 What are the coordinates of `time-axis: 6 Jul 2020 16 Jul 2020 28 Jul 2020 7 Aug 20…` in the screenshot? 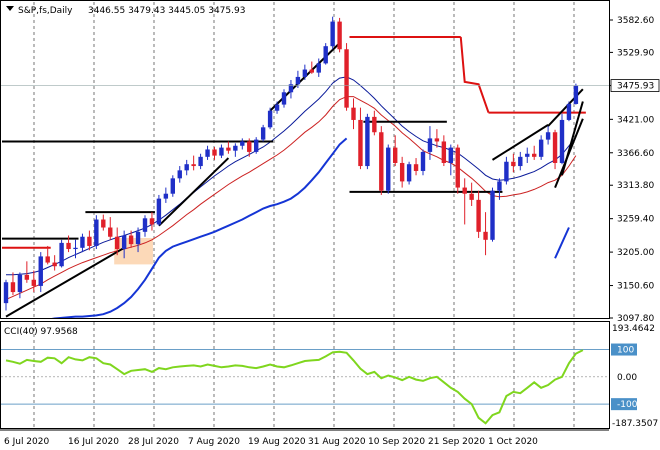 It's located at (304, 438).